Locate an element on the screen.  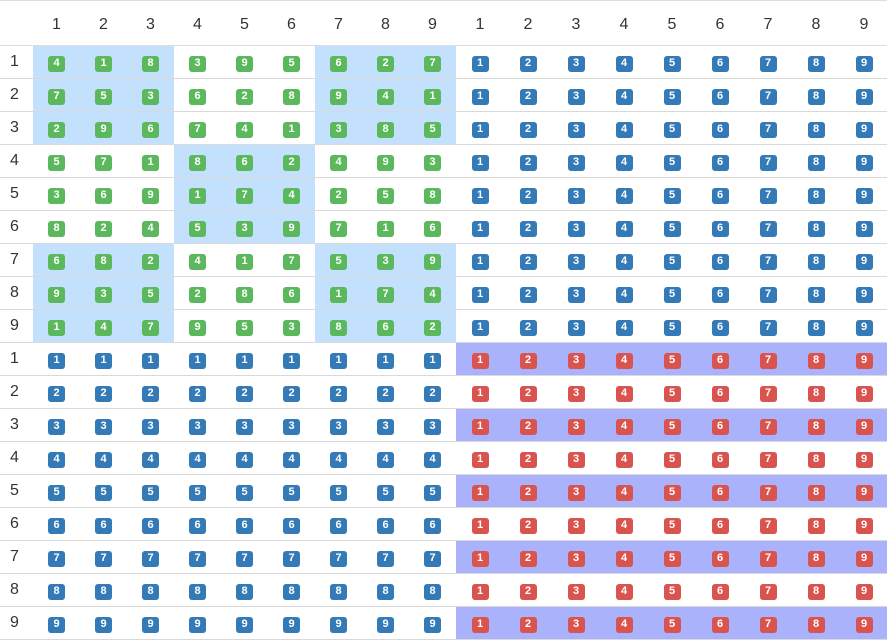
column-number-badge: 8 is located at coordinates (816, 228).